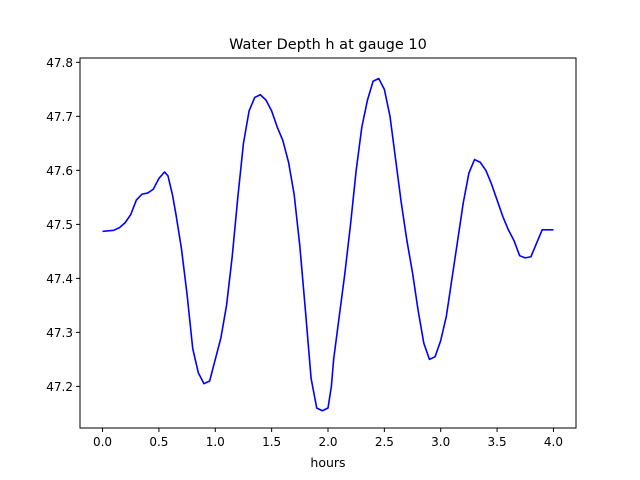 This screenshot has width=640, height=480. What do you see at coordinates (59, 387) in the screenshot?
I see `y-tick-label: 47.2` at bounding box center [59, 387].